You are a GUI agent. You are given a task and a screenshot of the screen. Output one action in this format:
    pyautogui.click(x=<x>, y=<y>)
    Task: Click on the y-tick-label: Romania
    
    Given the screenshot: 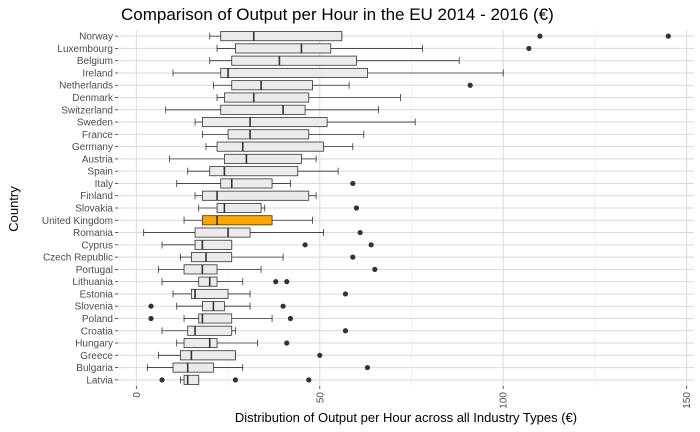 What is the action you would take?
    pyautogui.click(x=93, y=233)
    